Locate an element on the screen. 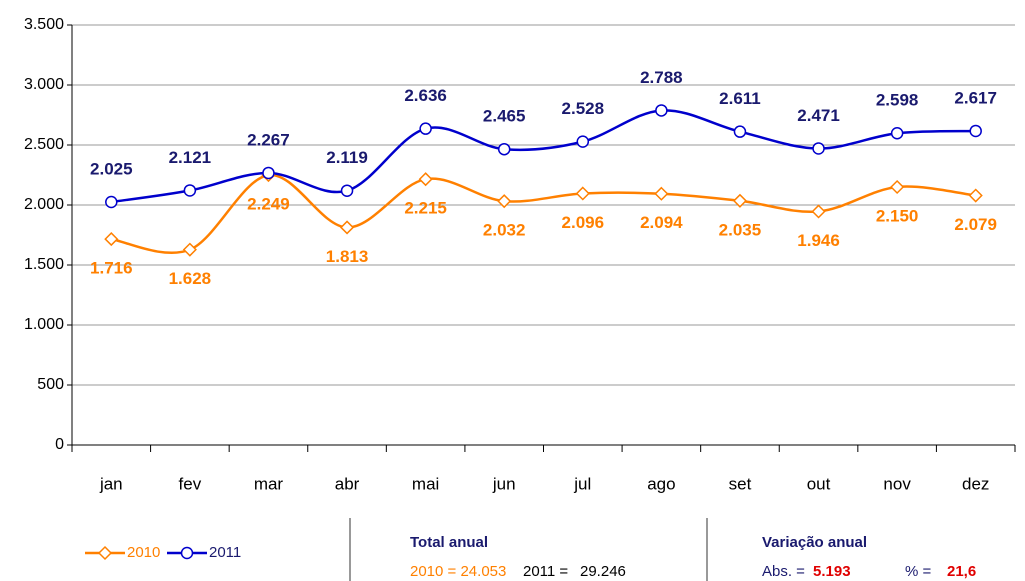 The height and width of the screenshot is (581, 1025). data-label: 2.025 is located at coordinates (111, 168).